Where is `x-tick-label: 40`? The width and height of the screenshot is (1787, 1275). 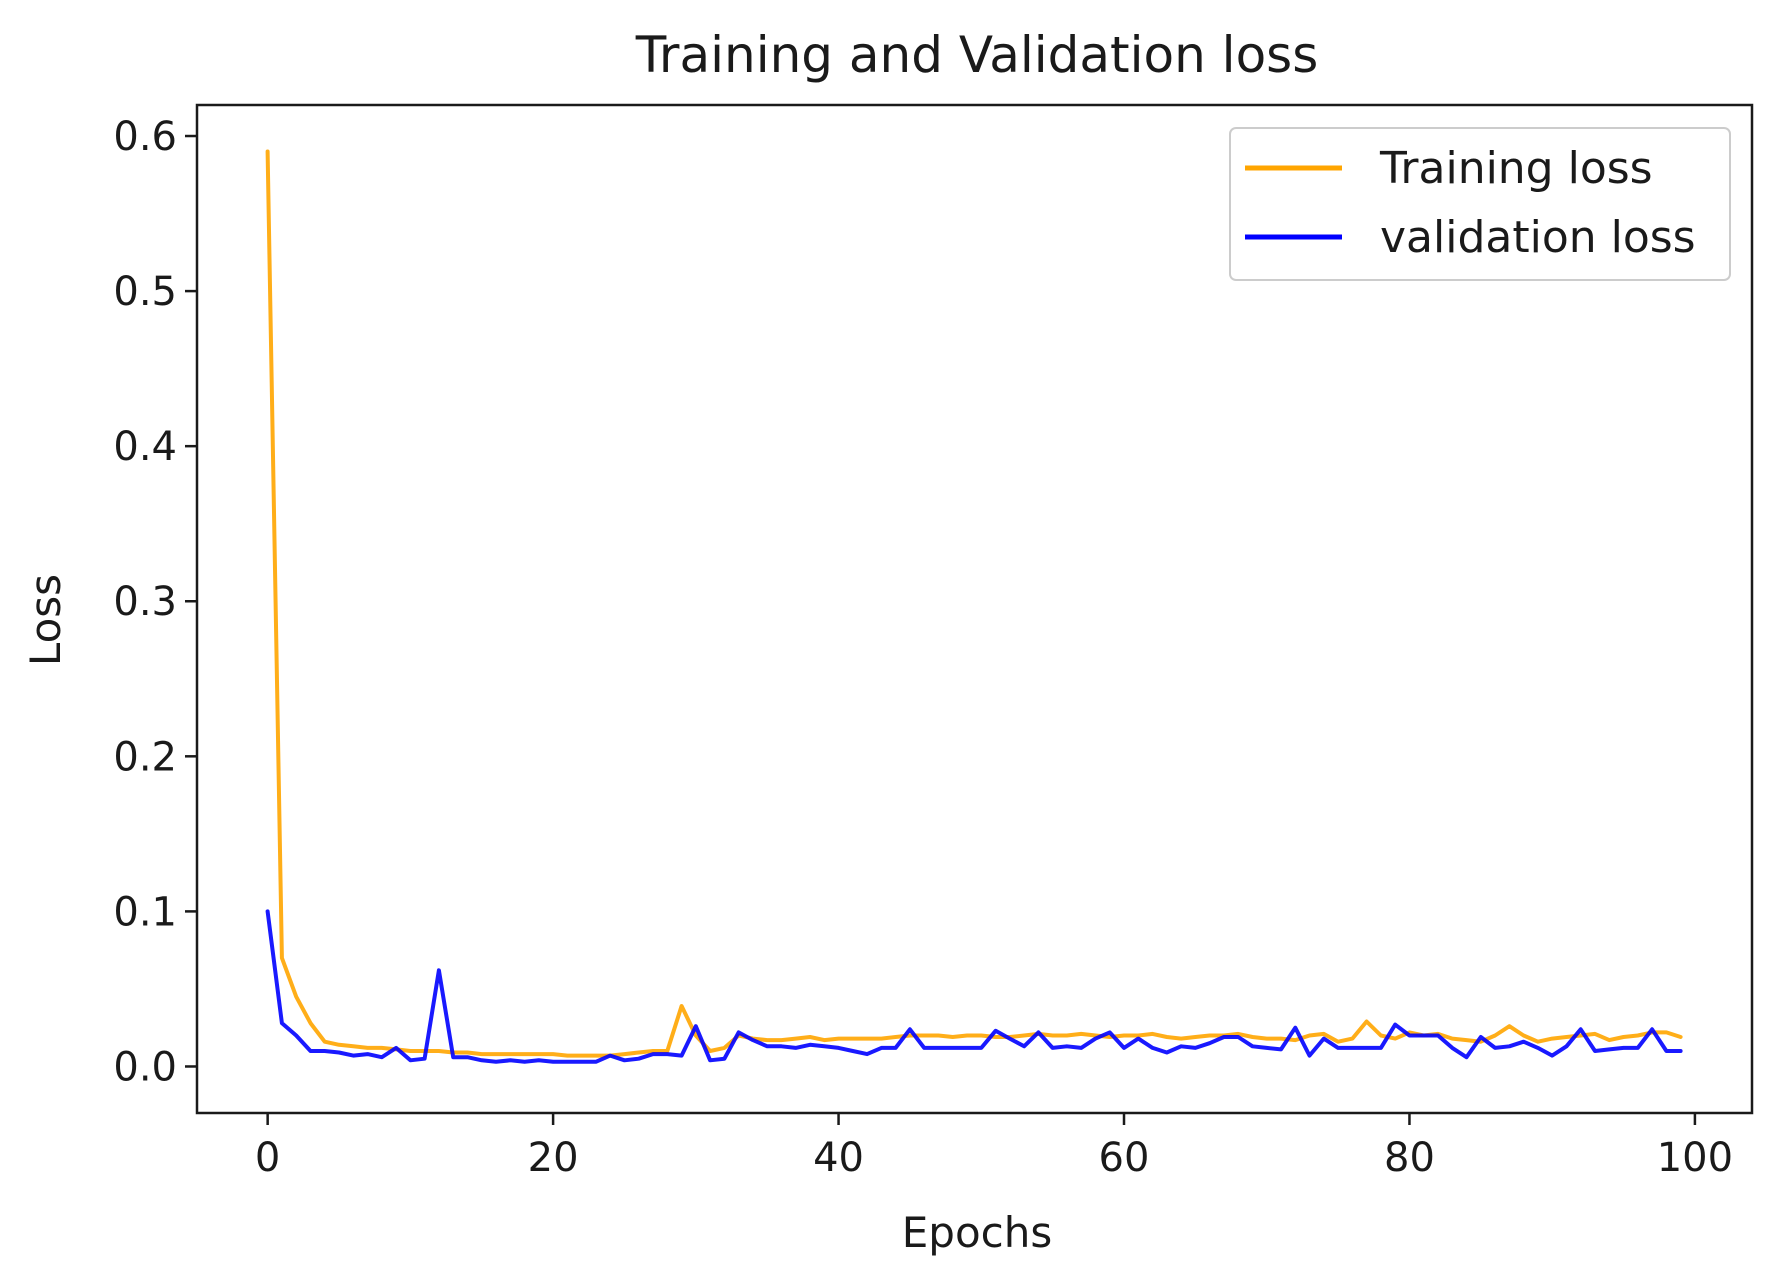
x-tick-label: 40 is located at coordinates (838, 1158).